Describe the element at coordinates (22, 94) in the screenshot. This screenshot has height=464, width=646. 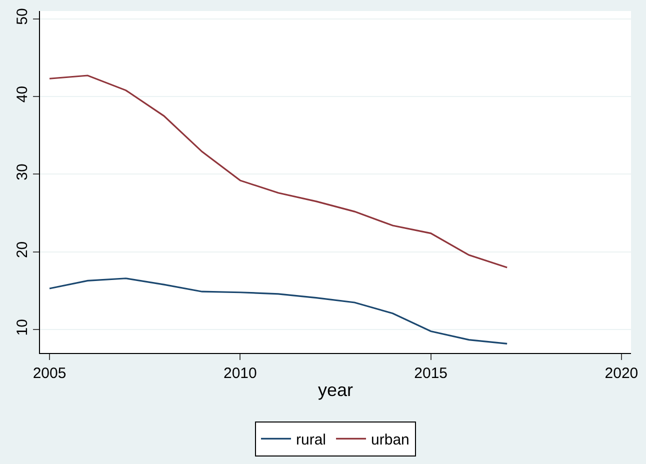
I see `y-tick-label: 40` at that location.